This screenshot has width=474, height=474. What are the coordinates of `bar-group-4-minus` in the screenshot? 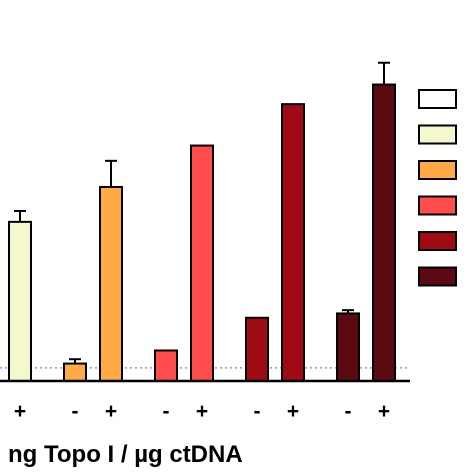 It's located at (257, 349).